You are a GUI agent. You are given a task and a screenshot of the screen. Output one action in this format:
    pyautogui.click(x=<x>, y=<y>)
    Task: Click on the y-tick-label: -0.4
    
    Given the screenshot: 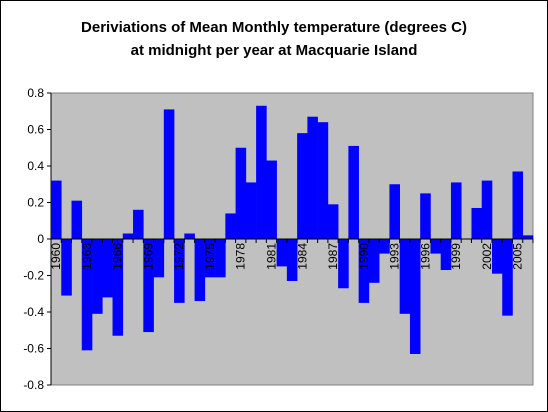 What is the action you would take?
    pyautogui.click(x=33, y=312)
    